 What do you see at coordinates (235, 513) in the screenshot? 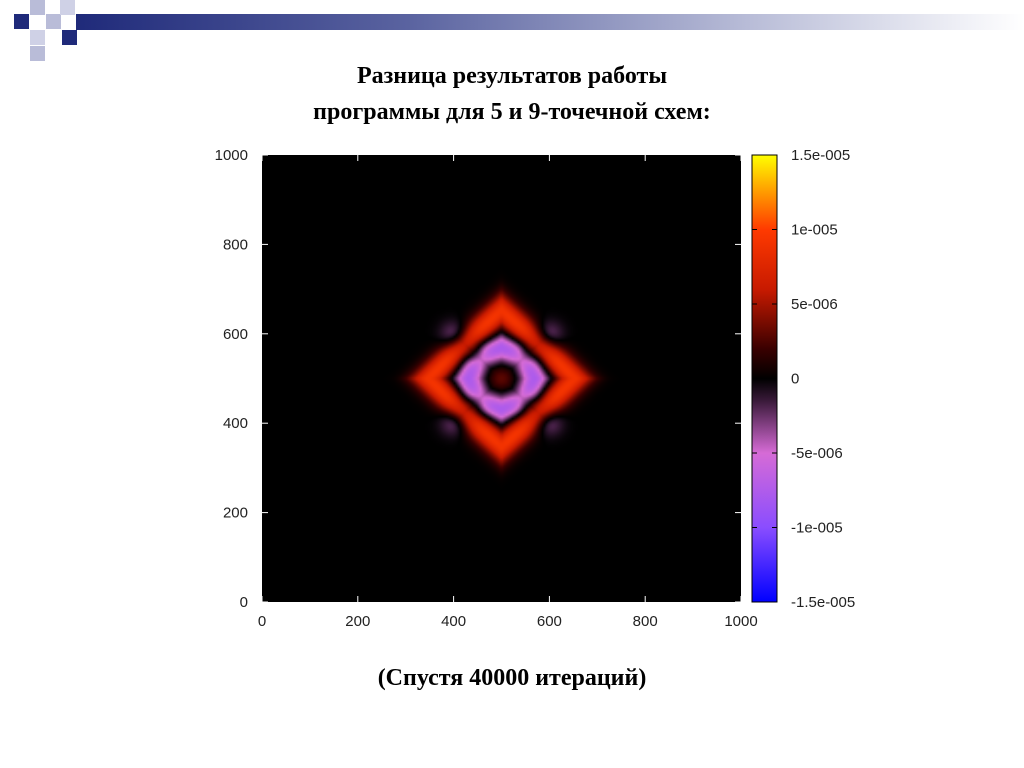
I see `y-tick-label: 200` at bounding box center [235, 513].